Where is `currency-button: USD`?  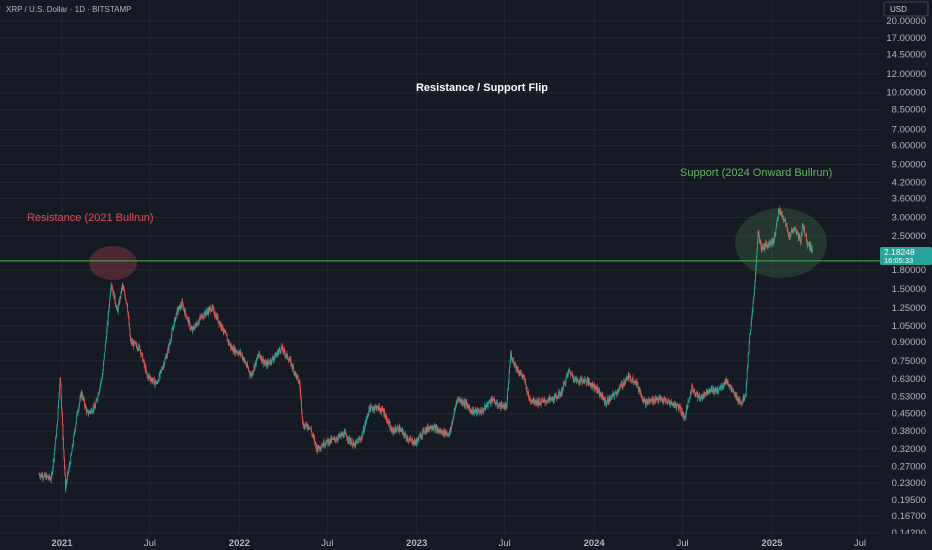 currency-button: USD is located at coordinates (906, 9).